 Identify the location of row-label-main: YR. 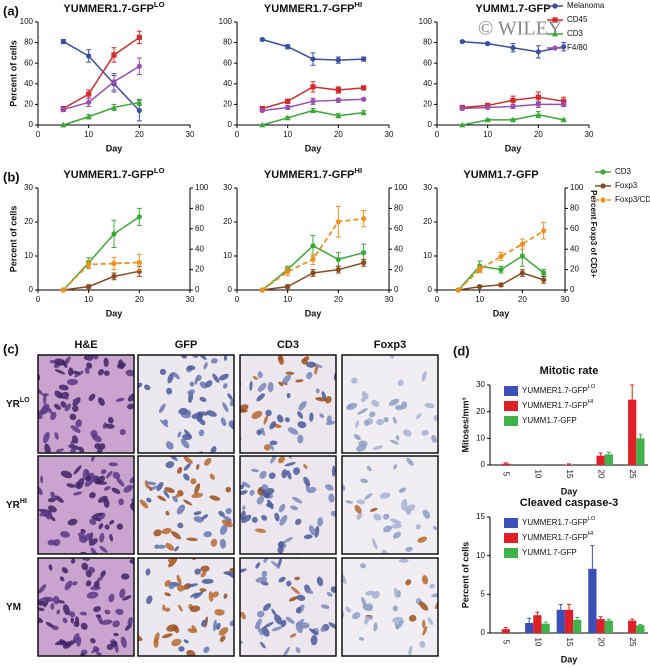
(13, 404).